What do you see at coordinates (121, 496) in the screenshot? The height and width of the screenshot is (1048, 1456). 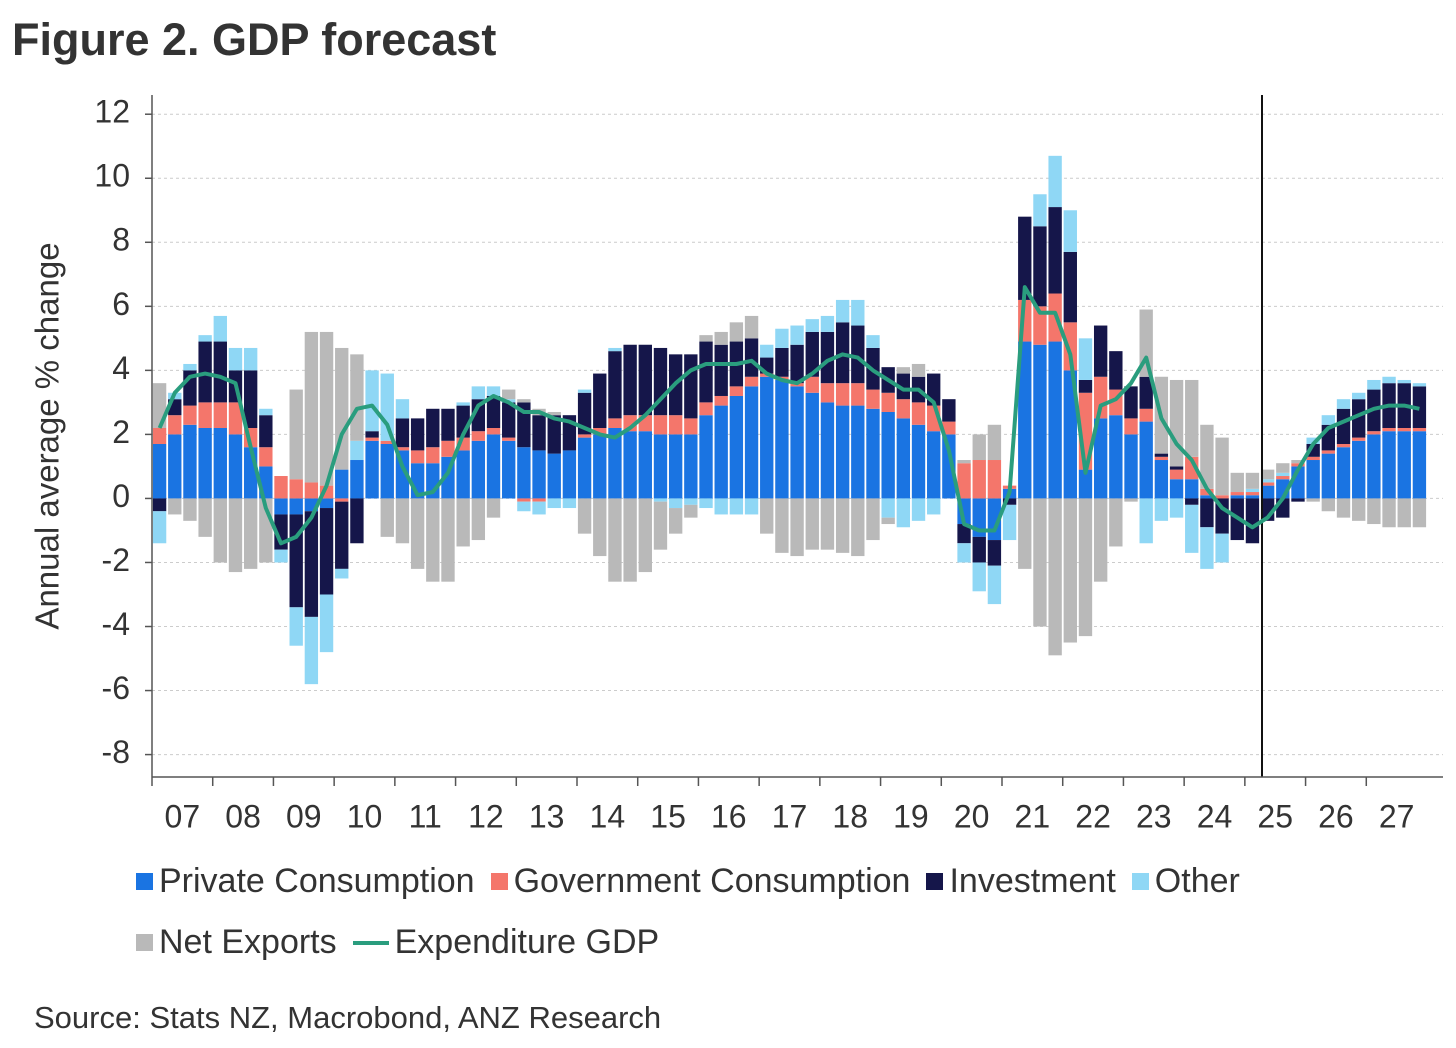 I see `y-tick-label: 0` at bounding box center [121, 496].